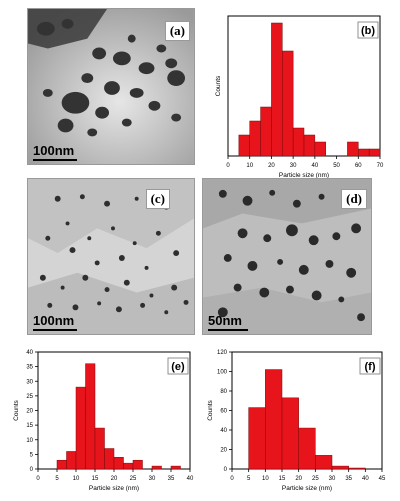 The height and width of the screenshot is (501, 400). I want to click on y-tick-label: 25, so click(29, 397).